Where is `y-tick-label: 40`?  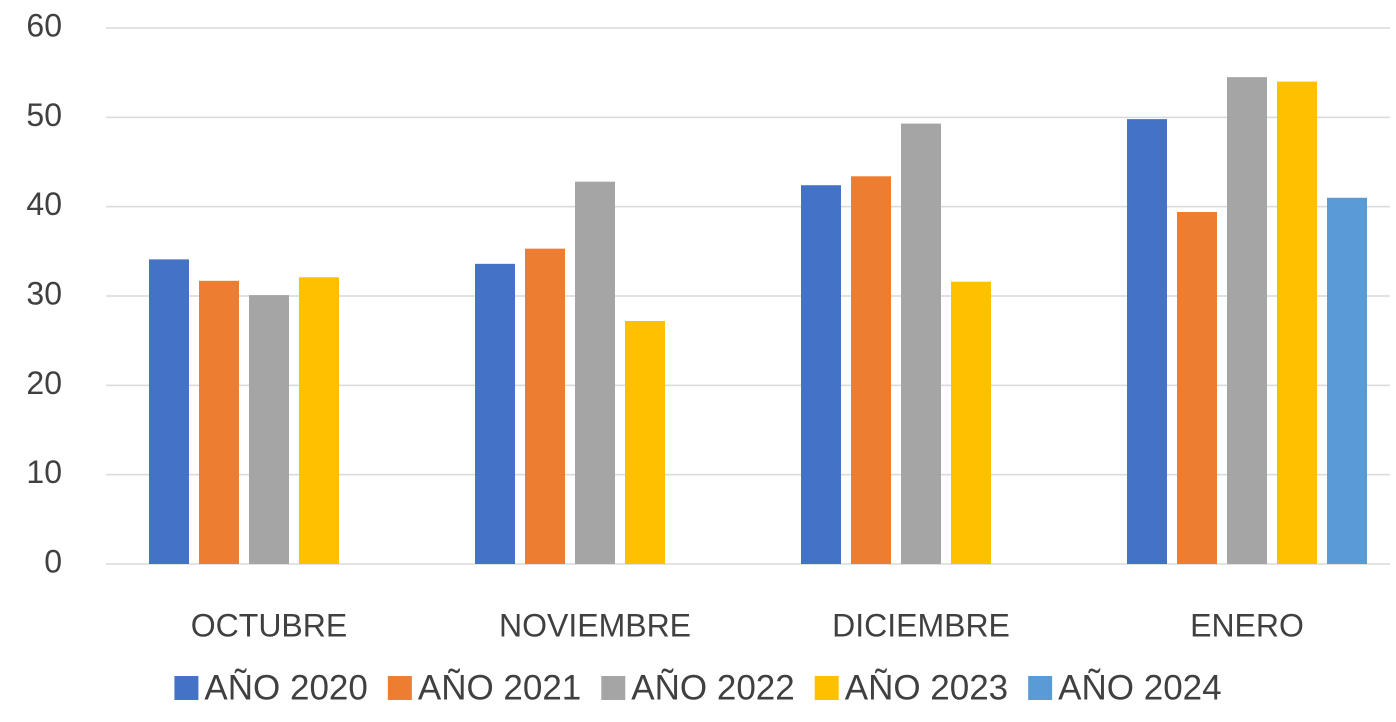
y-tick-label: 40 is located at coordinates (44, 204).